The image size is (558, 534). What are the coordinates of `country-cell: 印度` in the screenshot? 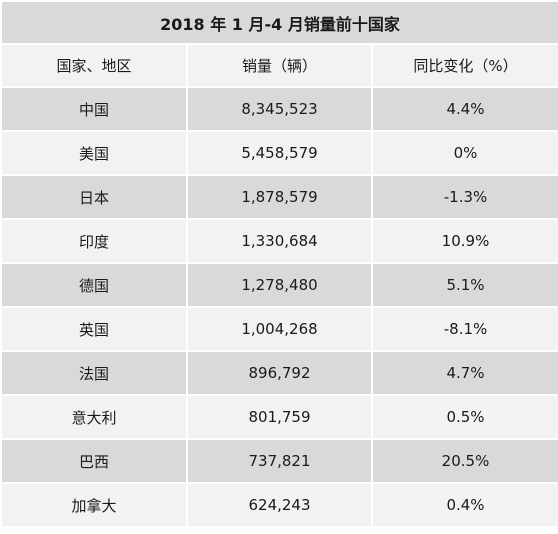 It's located at (94, 241).